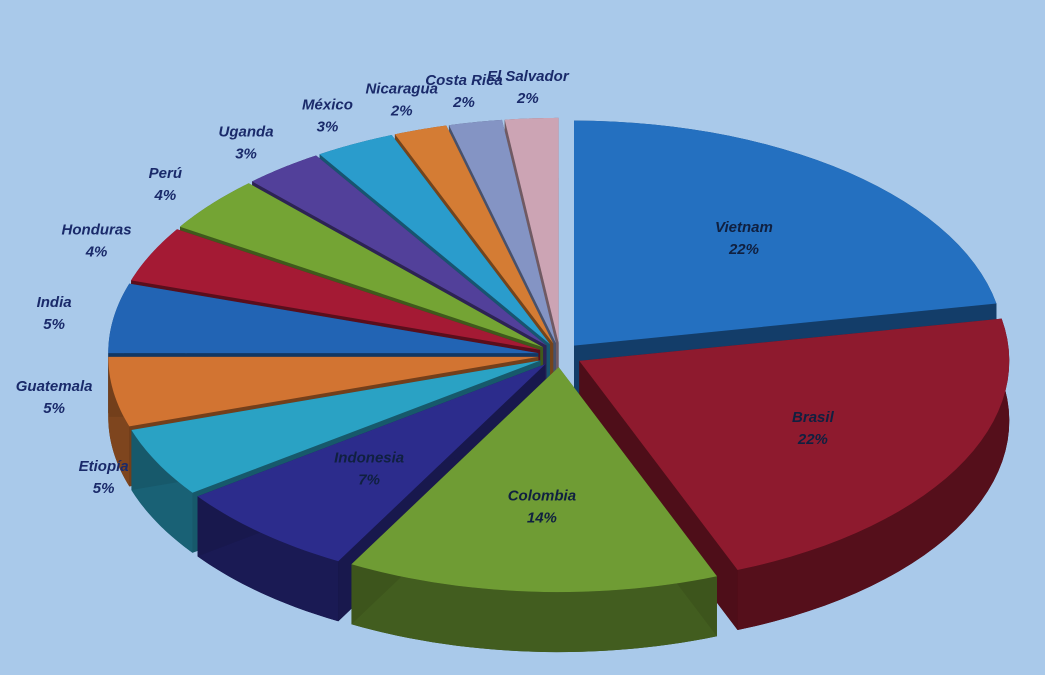  Describe the element at coordinates (54, 386) in the screenshot. I see `slice-label: Guatemala` at that location.